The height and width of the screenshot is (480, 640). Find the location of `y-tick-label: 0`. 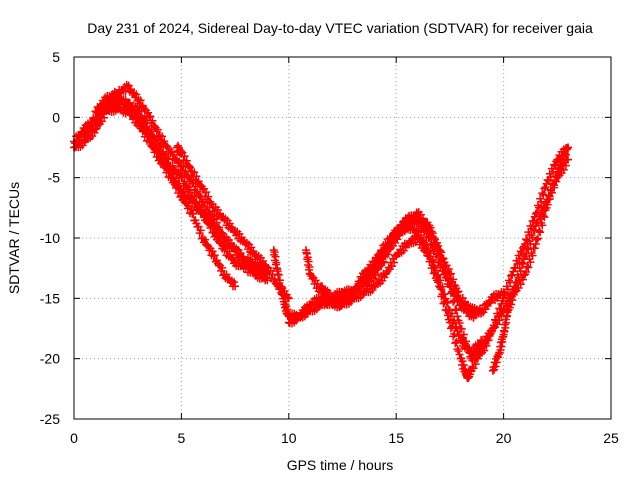

y-tick-label: 0 is located at coordinates (56, 117).